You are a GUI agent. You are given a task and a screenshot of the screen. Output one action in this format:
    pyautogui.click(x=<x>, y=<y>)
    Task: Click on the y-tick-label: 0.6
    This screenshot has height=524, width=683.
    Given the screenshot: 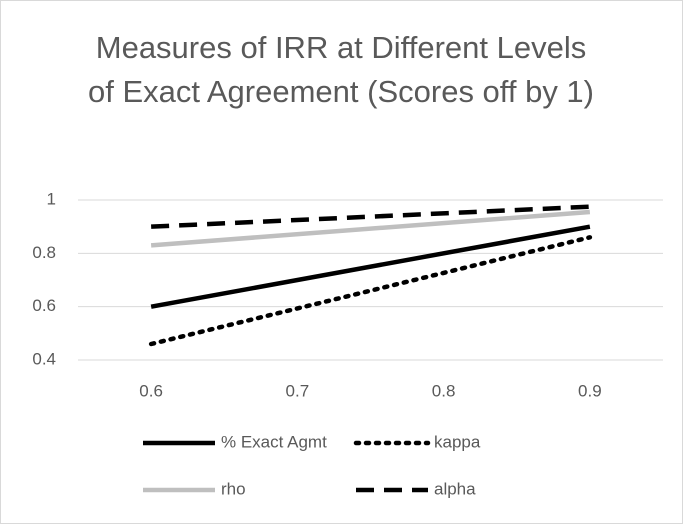 What is the action you would take?
    pyautogui.click(x=44, y=305)
    